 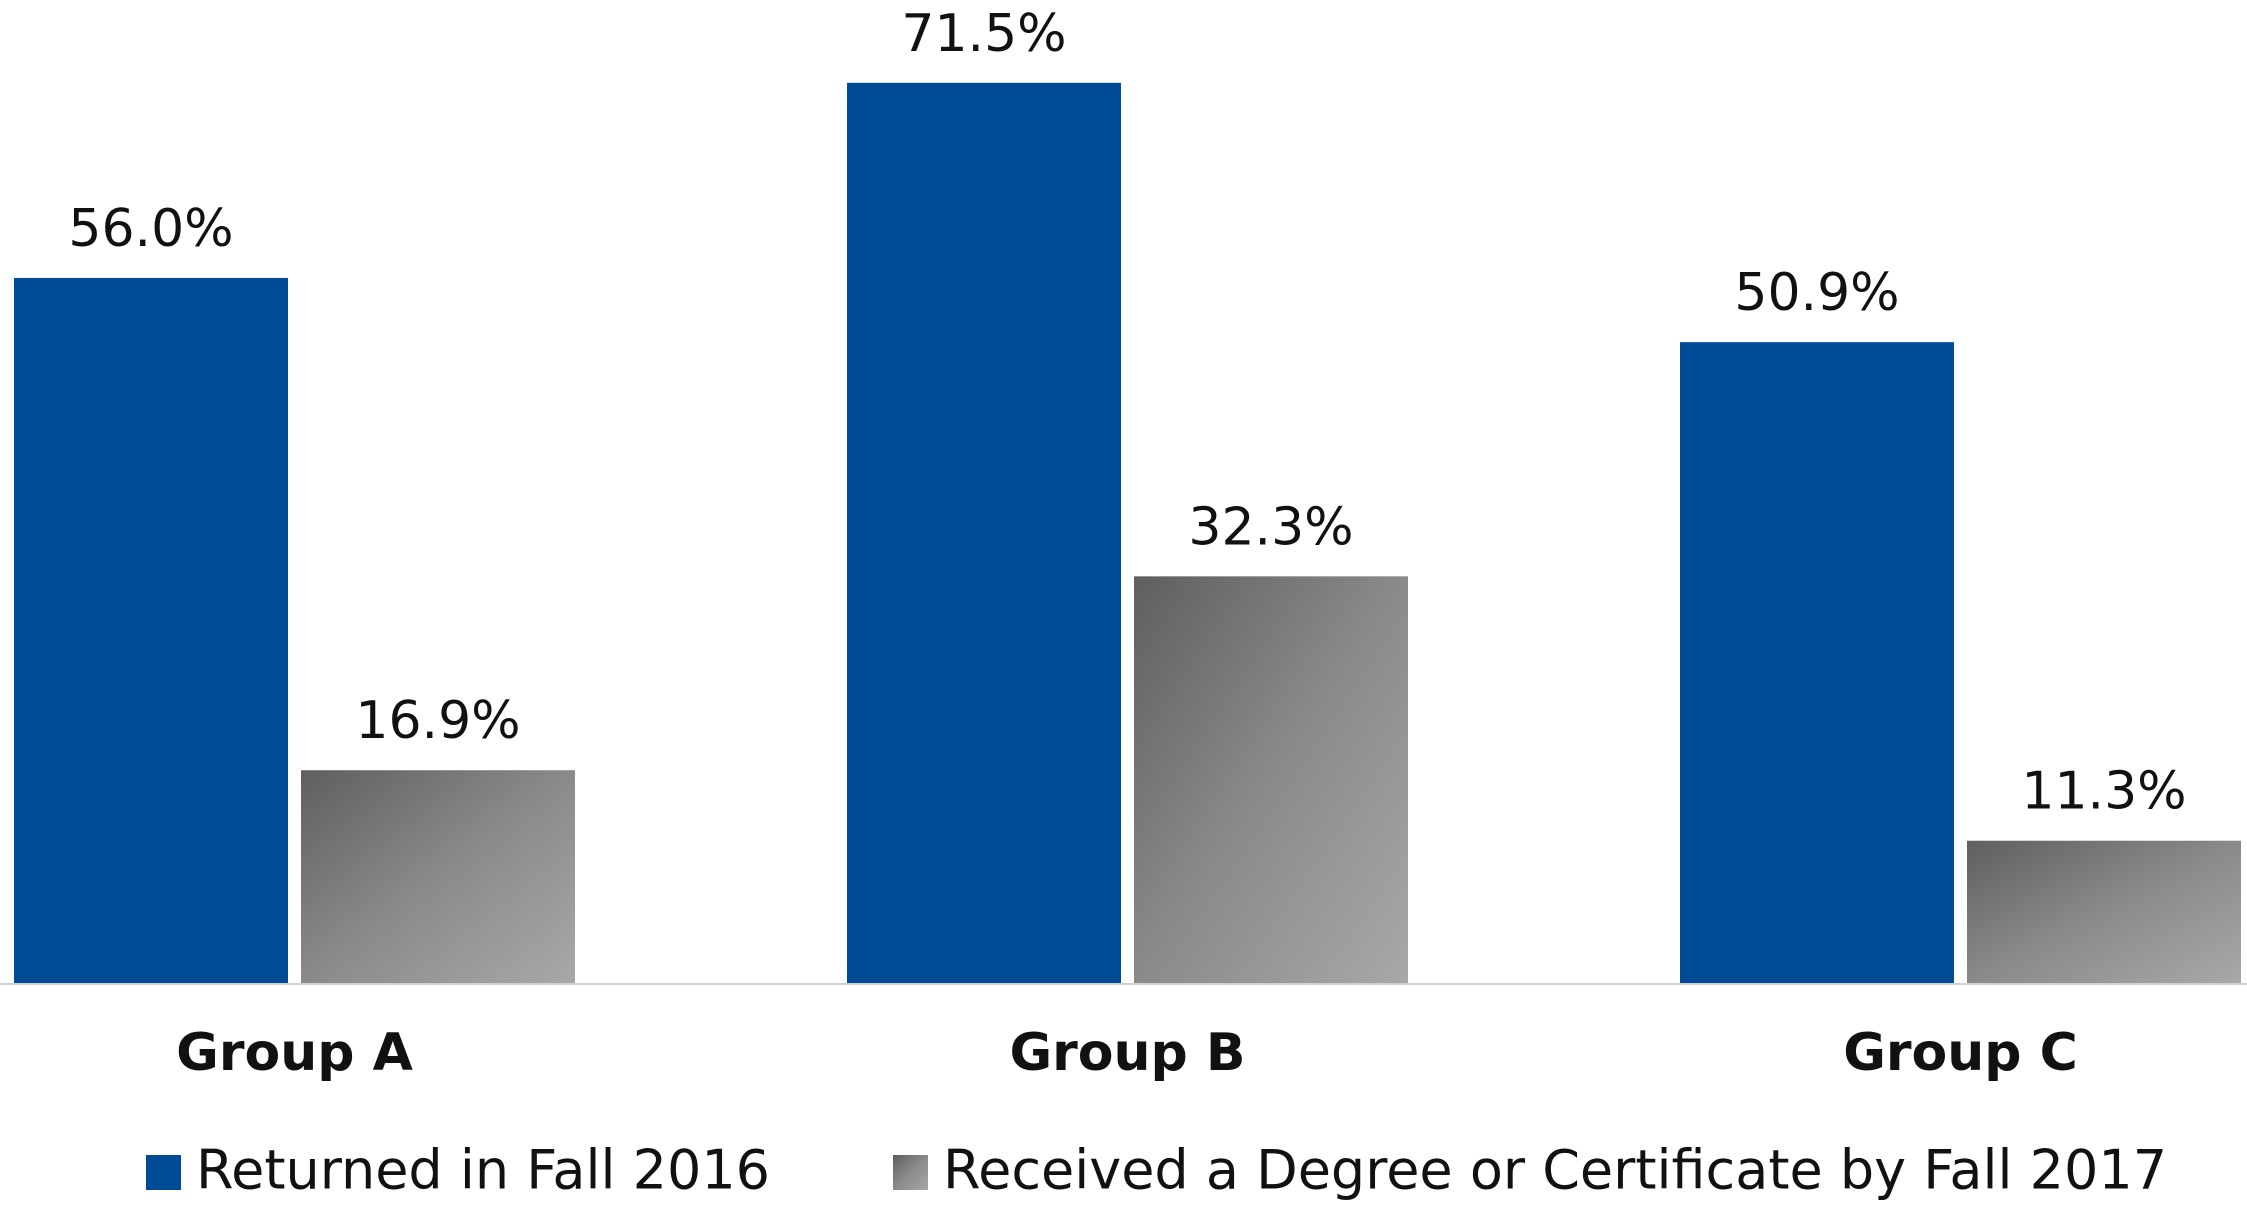 What do you see at coordinates (983, 34) in the screenshot?
I see `value-label: 71.5%` at bounding box center [983, 34].